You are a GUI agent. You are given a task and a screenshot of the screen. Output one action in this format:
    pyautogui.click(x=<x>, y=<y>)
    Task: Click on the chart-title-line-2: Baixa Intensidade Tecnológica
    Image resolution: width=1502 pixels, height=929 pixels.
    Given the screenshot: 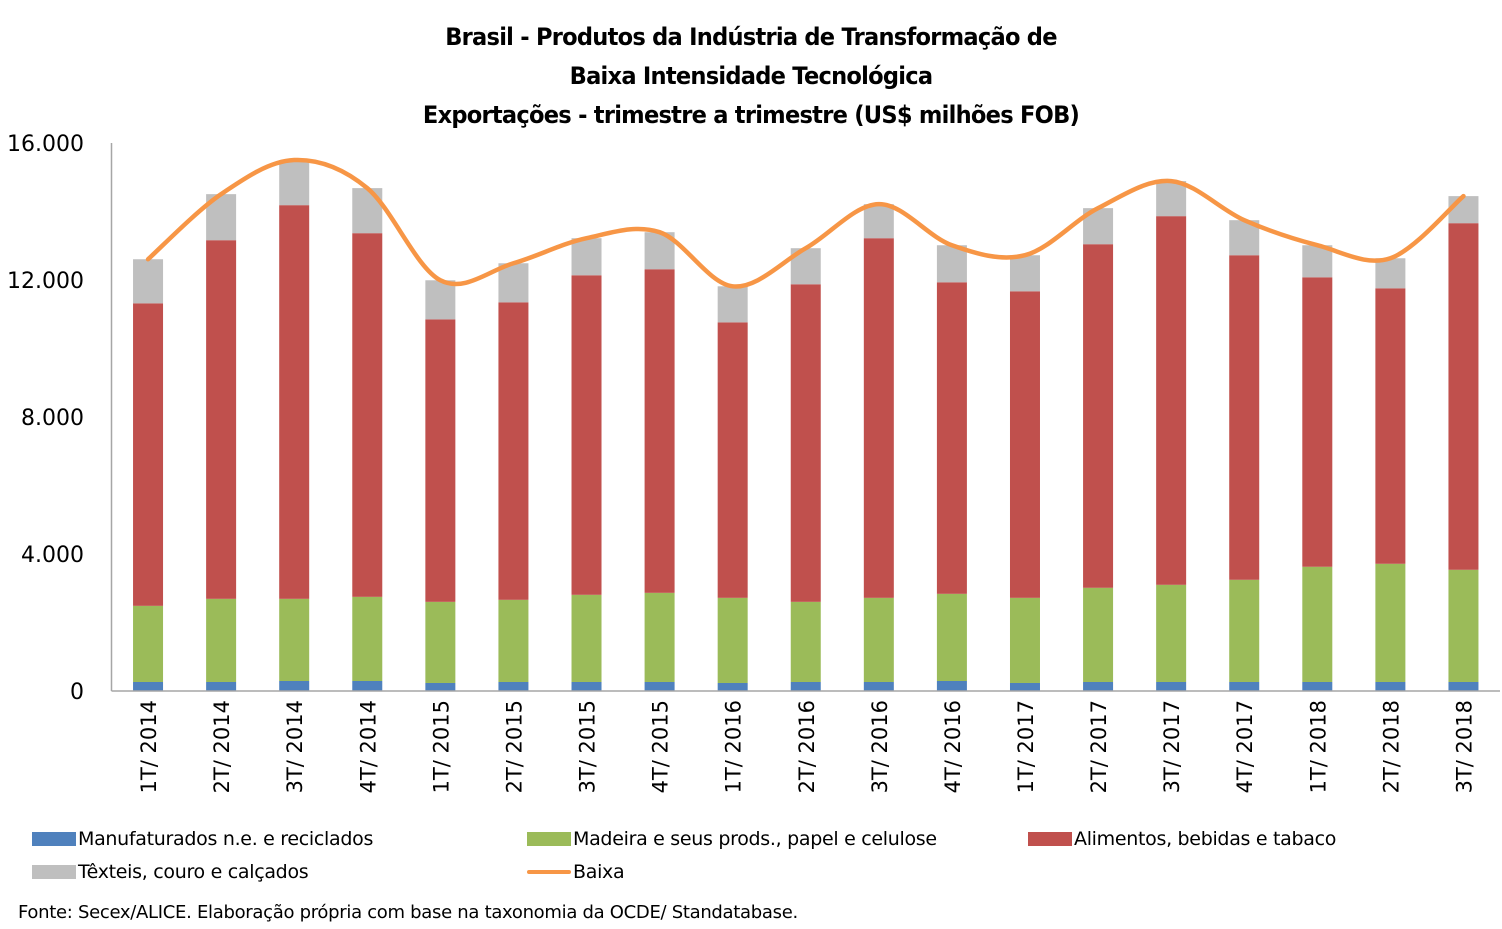 What is the action you would take?
    pyautogui.click(x=751, y=76)
    